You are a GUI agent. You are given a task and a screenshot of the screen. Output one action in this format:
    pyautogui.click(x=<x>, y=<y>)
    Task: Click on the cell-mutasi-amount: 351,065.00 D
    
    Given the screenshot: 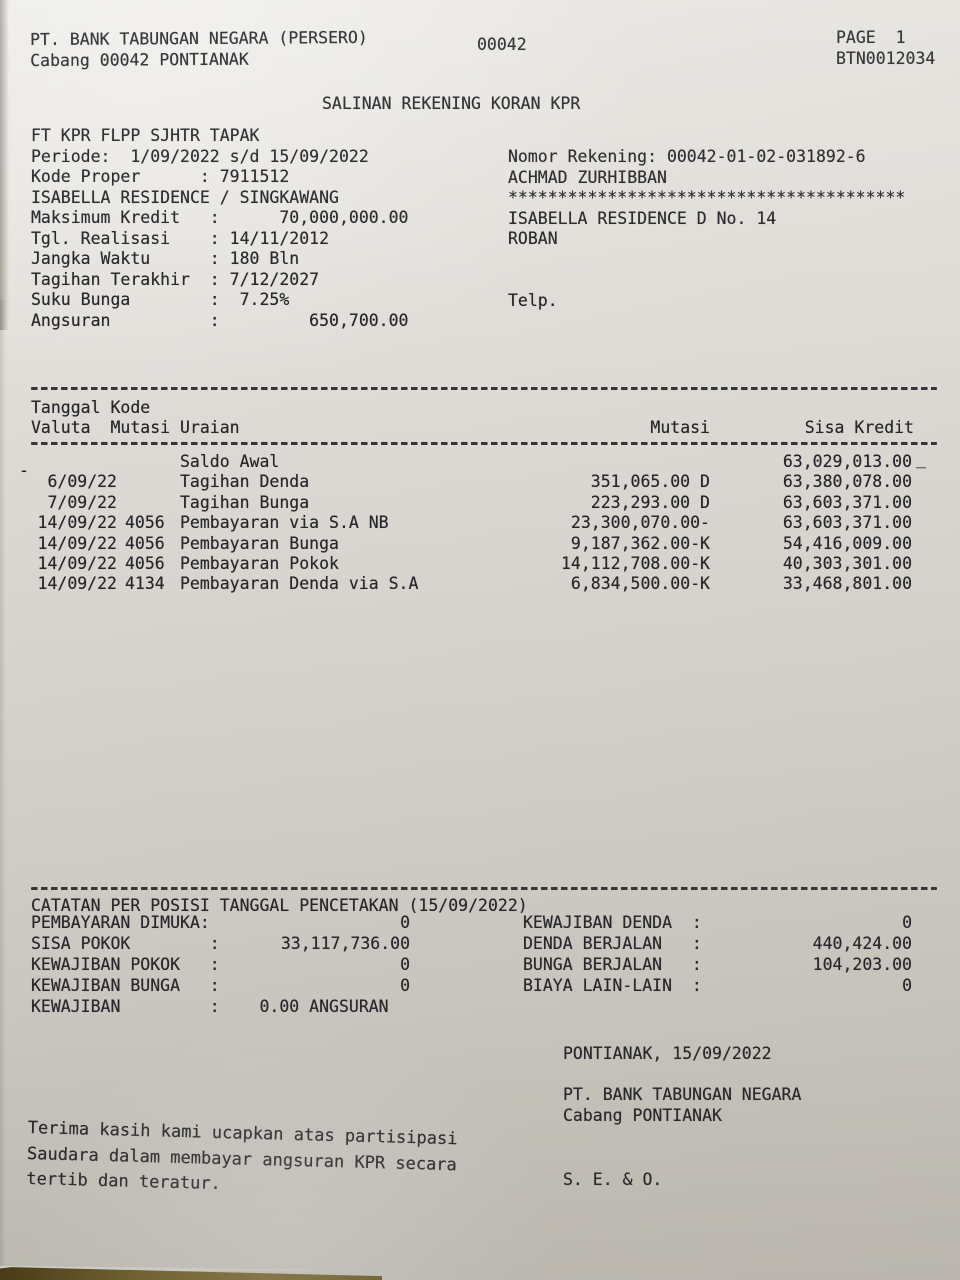 What is the action you would take?
    pyautogui.click(x=650, y=482)
    